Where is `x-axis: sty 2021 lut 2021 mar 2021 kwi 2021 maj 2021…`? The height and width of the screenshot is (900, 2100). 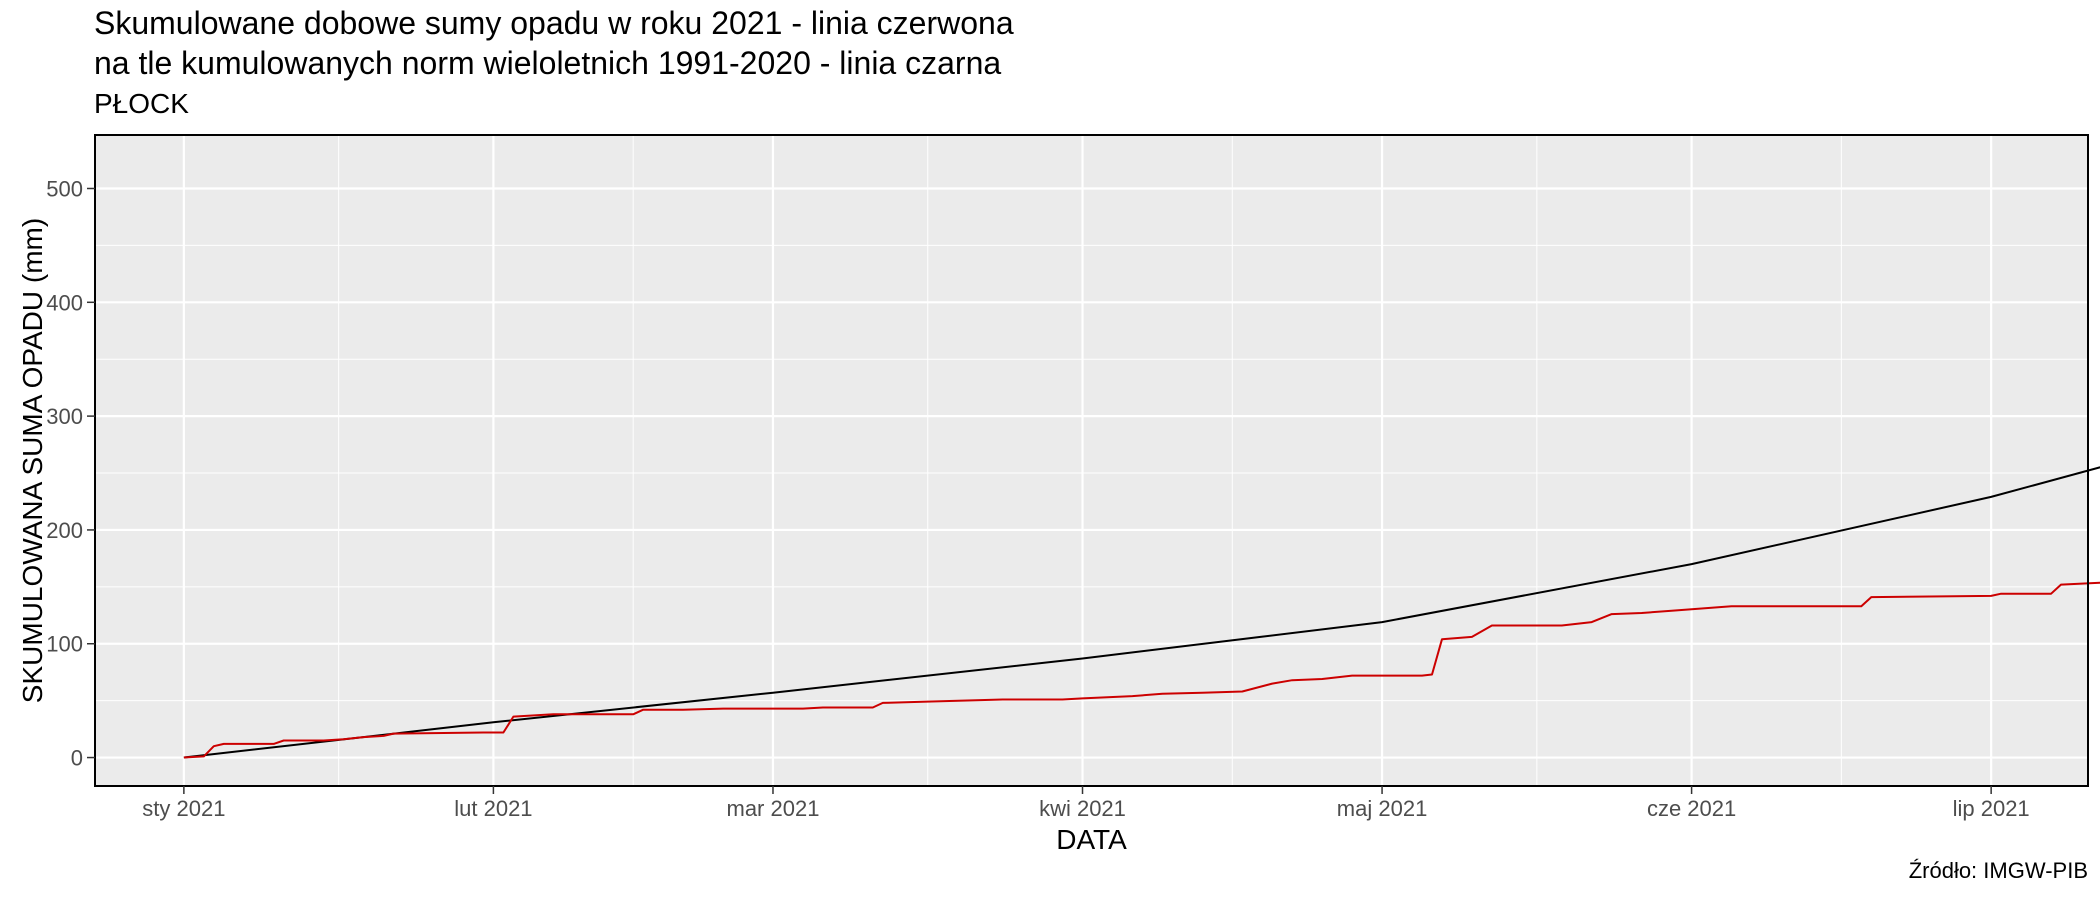 x-axis: sty 2021 lut 2021 mar 2021 kwi 2021 maj 2021… is located at coordinates (1086, 803).